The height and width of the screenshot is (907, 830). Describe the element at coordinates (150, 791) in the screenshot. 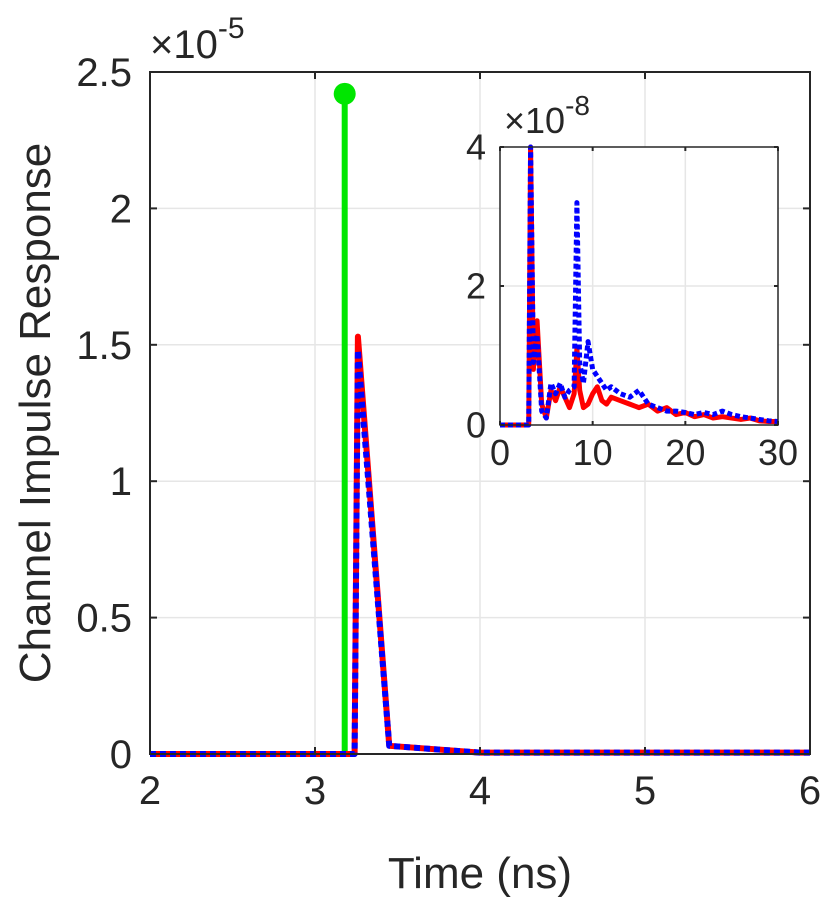

I see `main-x-tick-label: 2` at that location.